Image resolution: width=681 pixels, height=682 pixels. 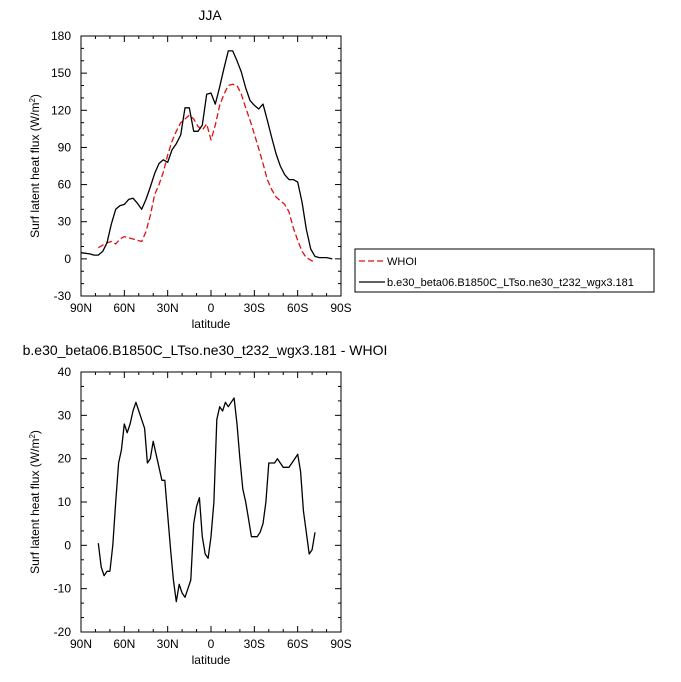 I want to click on y-tick-label: 90, so click(x=65, y=147).